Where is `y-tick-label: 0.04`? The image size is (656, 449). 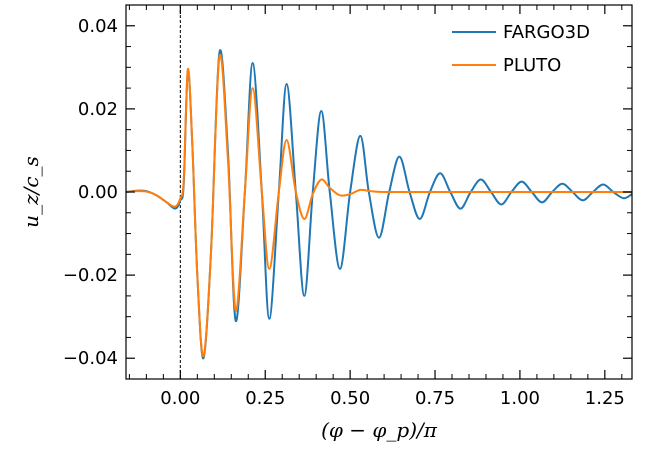
y-tick-label: 0.04 is located at coordinates (98, 26).